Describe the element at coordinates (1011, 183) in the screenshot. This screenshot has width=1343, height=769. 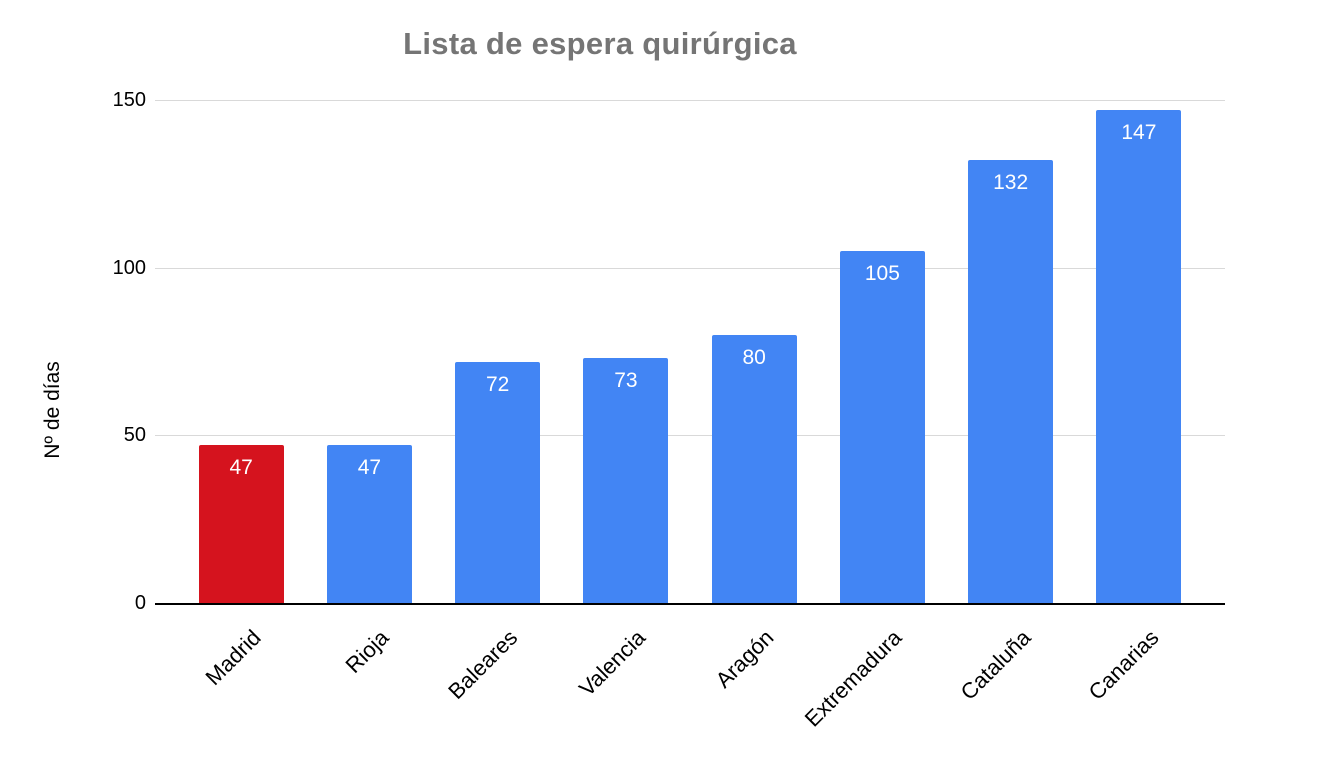
I see `bar-value-label-cataluna: 132` at that location.